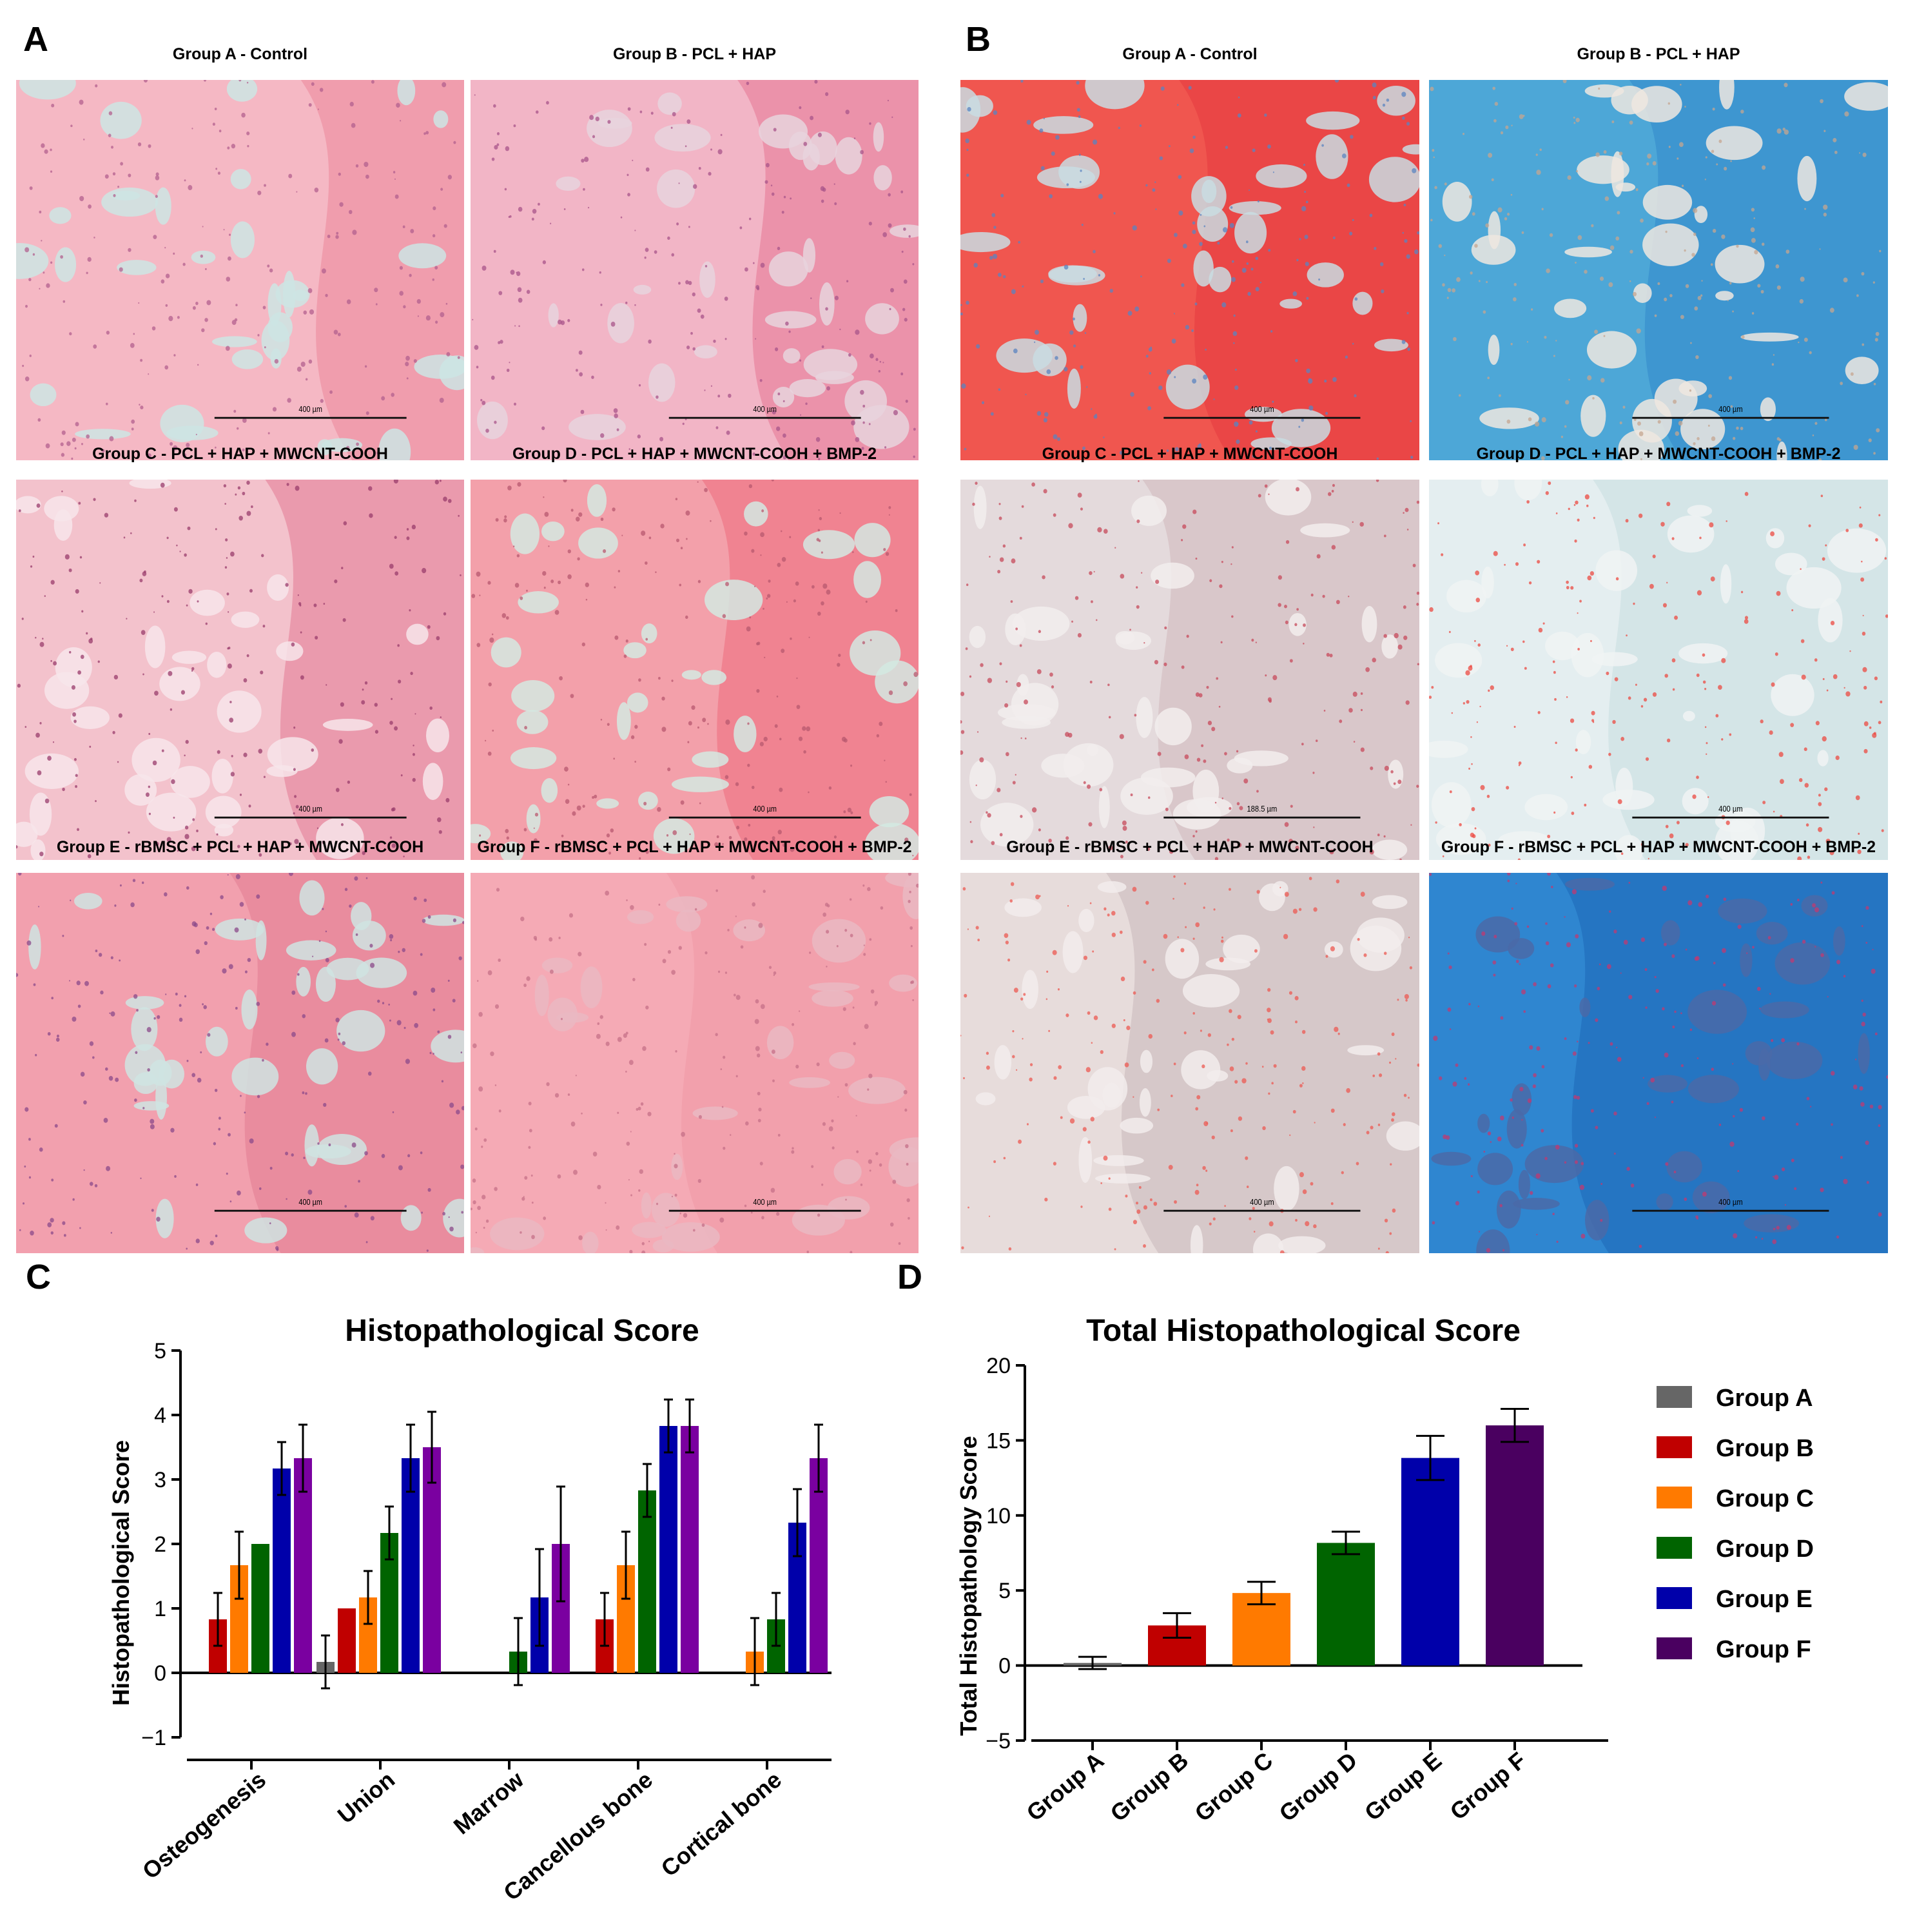  What do you see at coordinates (347, 1640) in the screenshot?
I see `c-bar-group-b` at bounding box center [347, 1640].